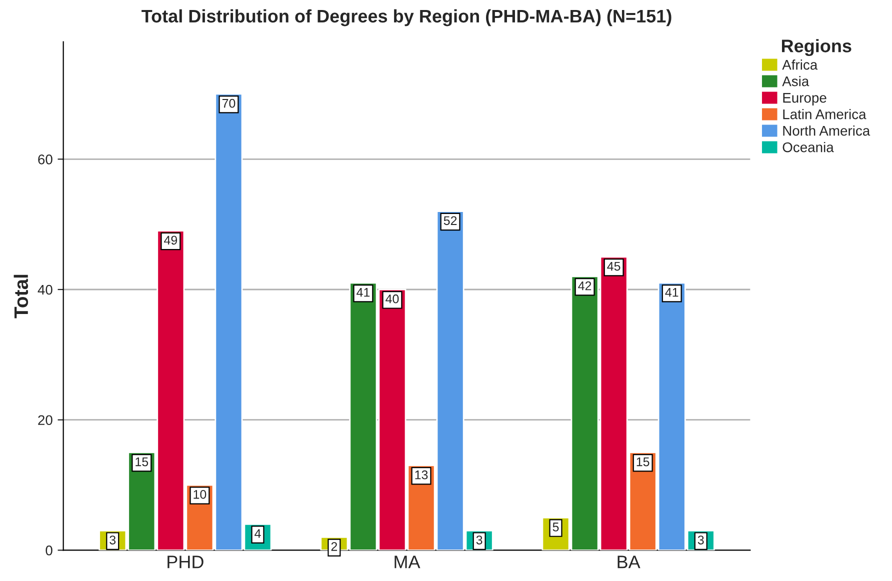 This screenshot has width=892, height=581. I want to click on data-label: 10, so click(200, 494).